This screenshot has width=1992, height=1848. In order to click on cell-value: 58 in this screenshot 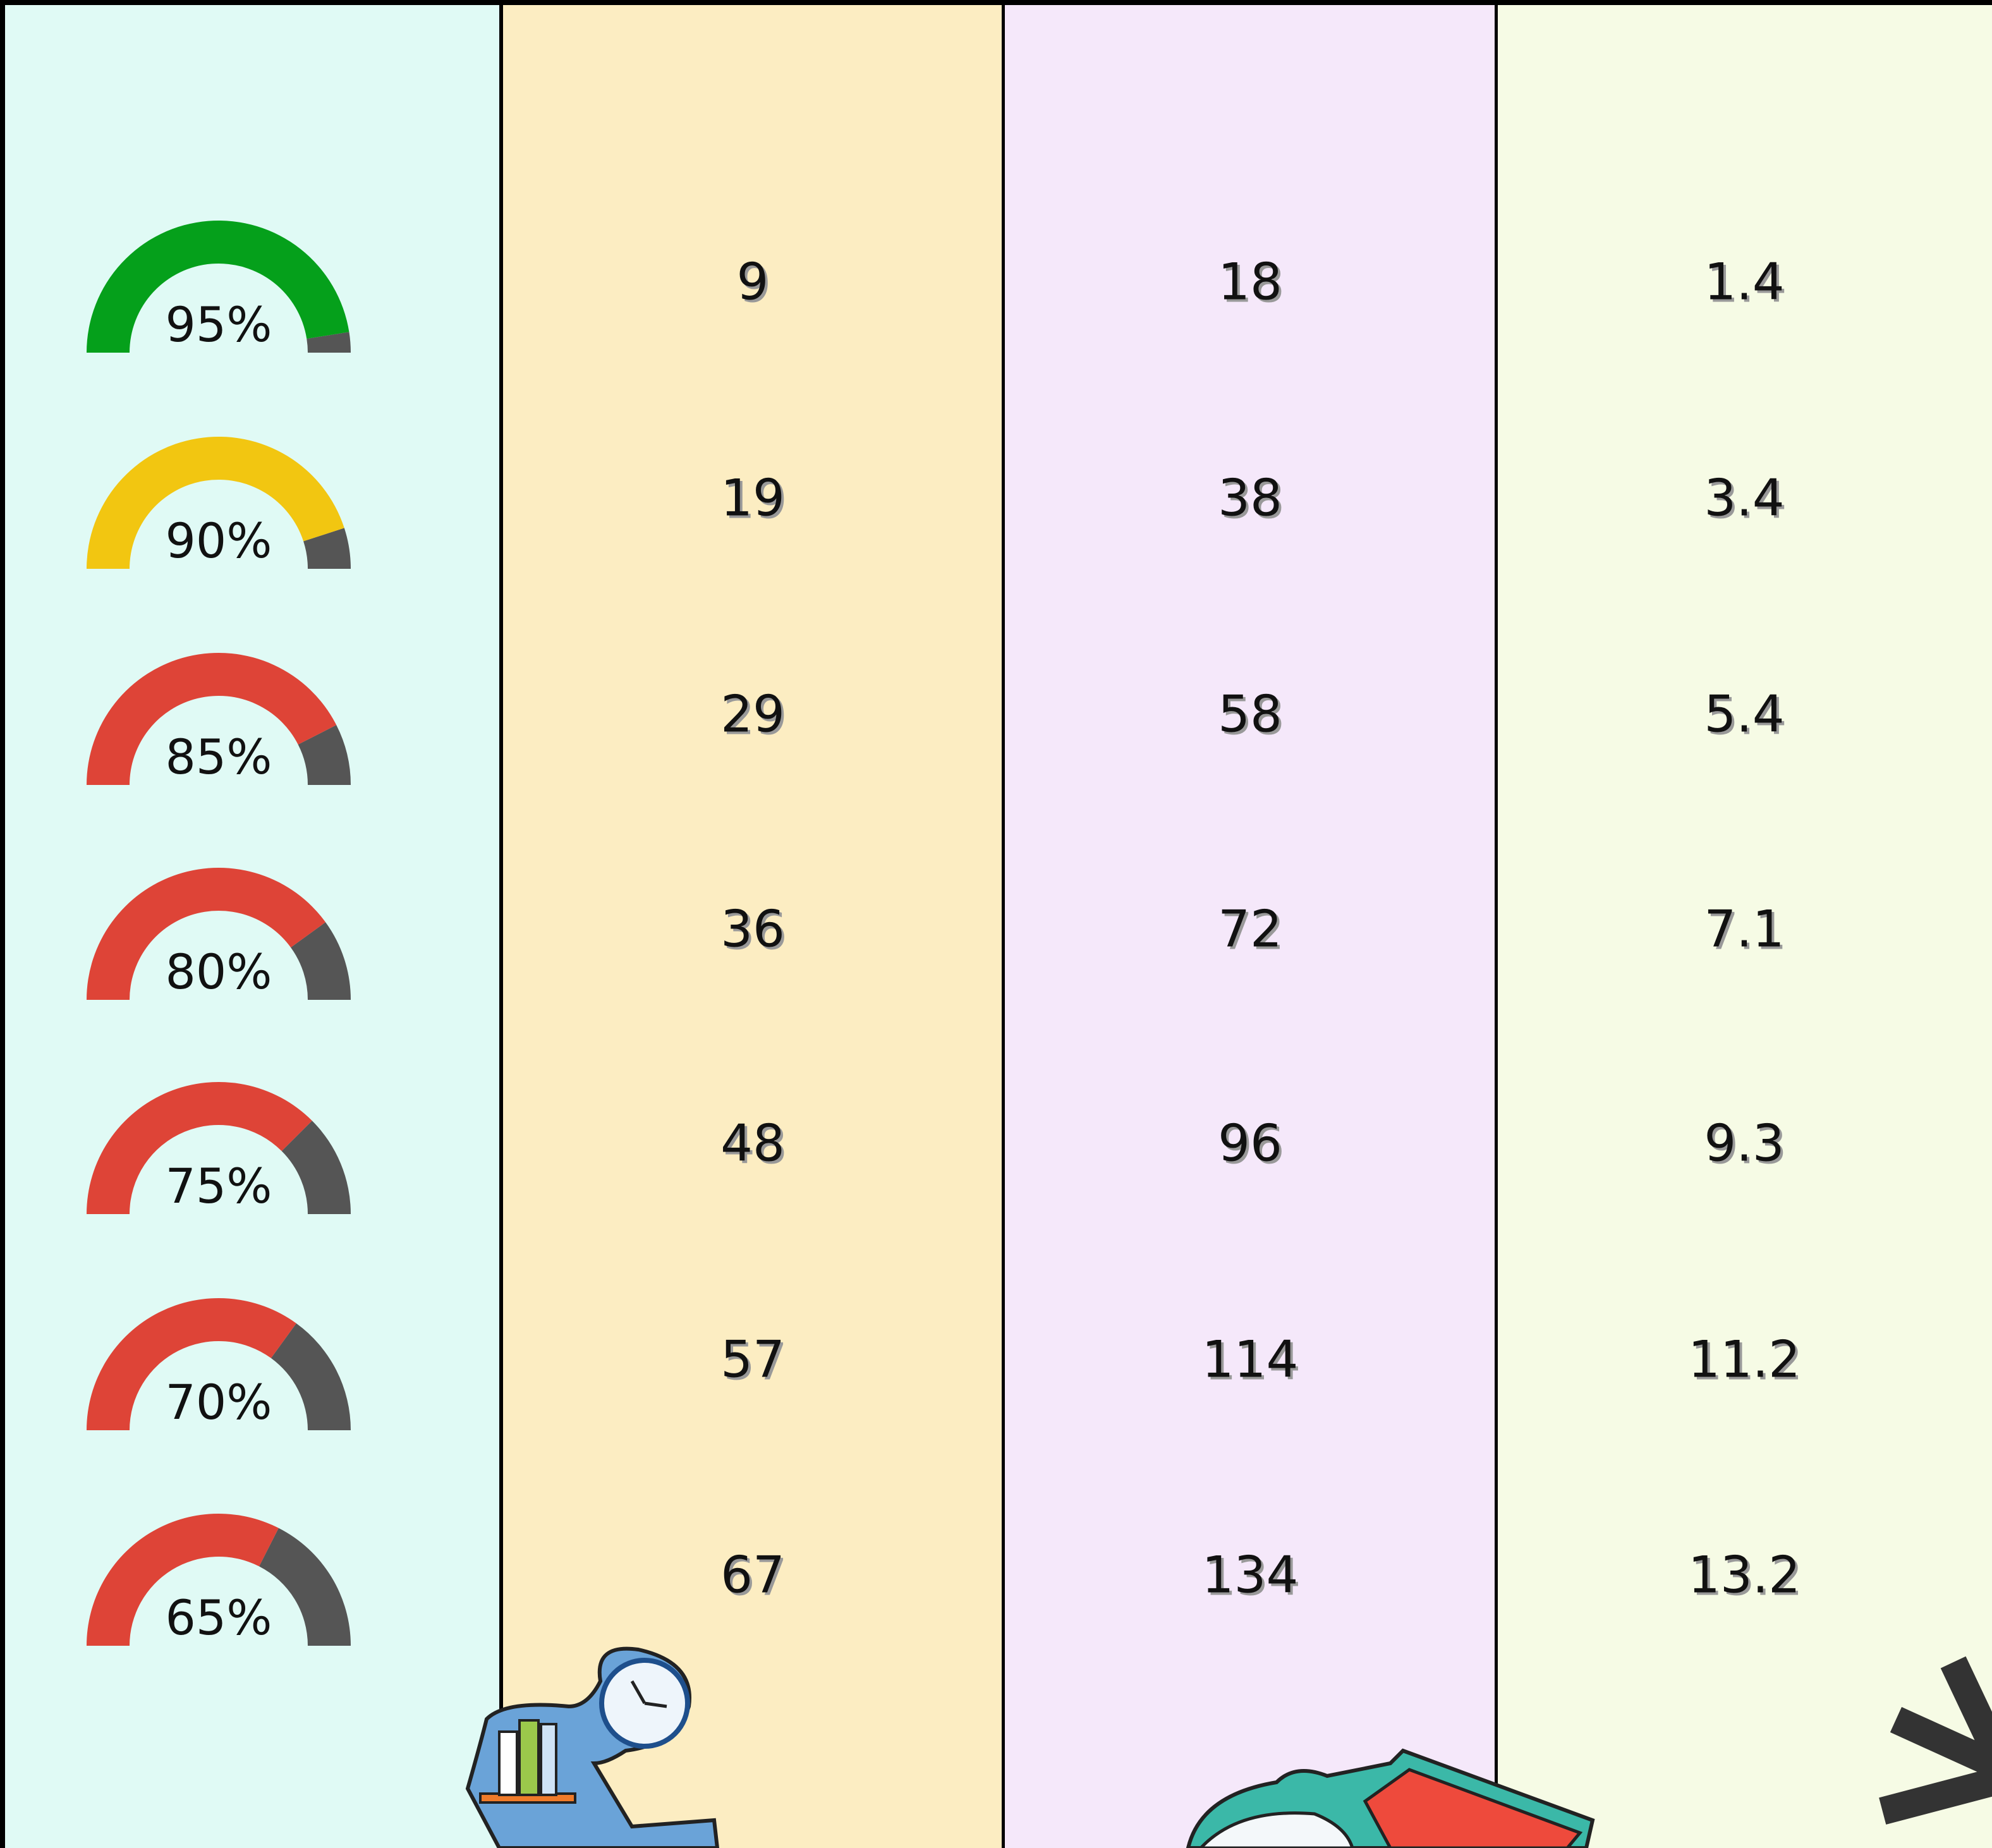, I will do `click(1250, 714)`.